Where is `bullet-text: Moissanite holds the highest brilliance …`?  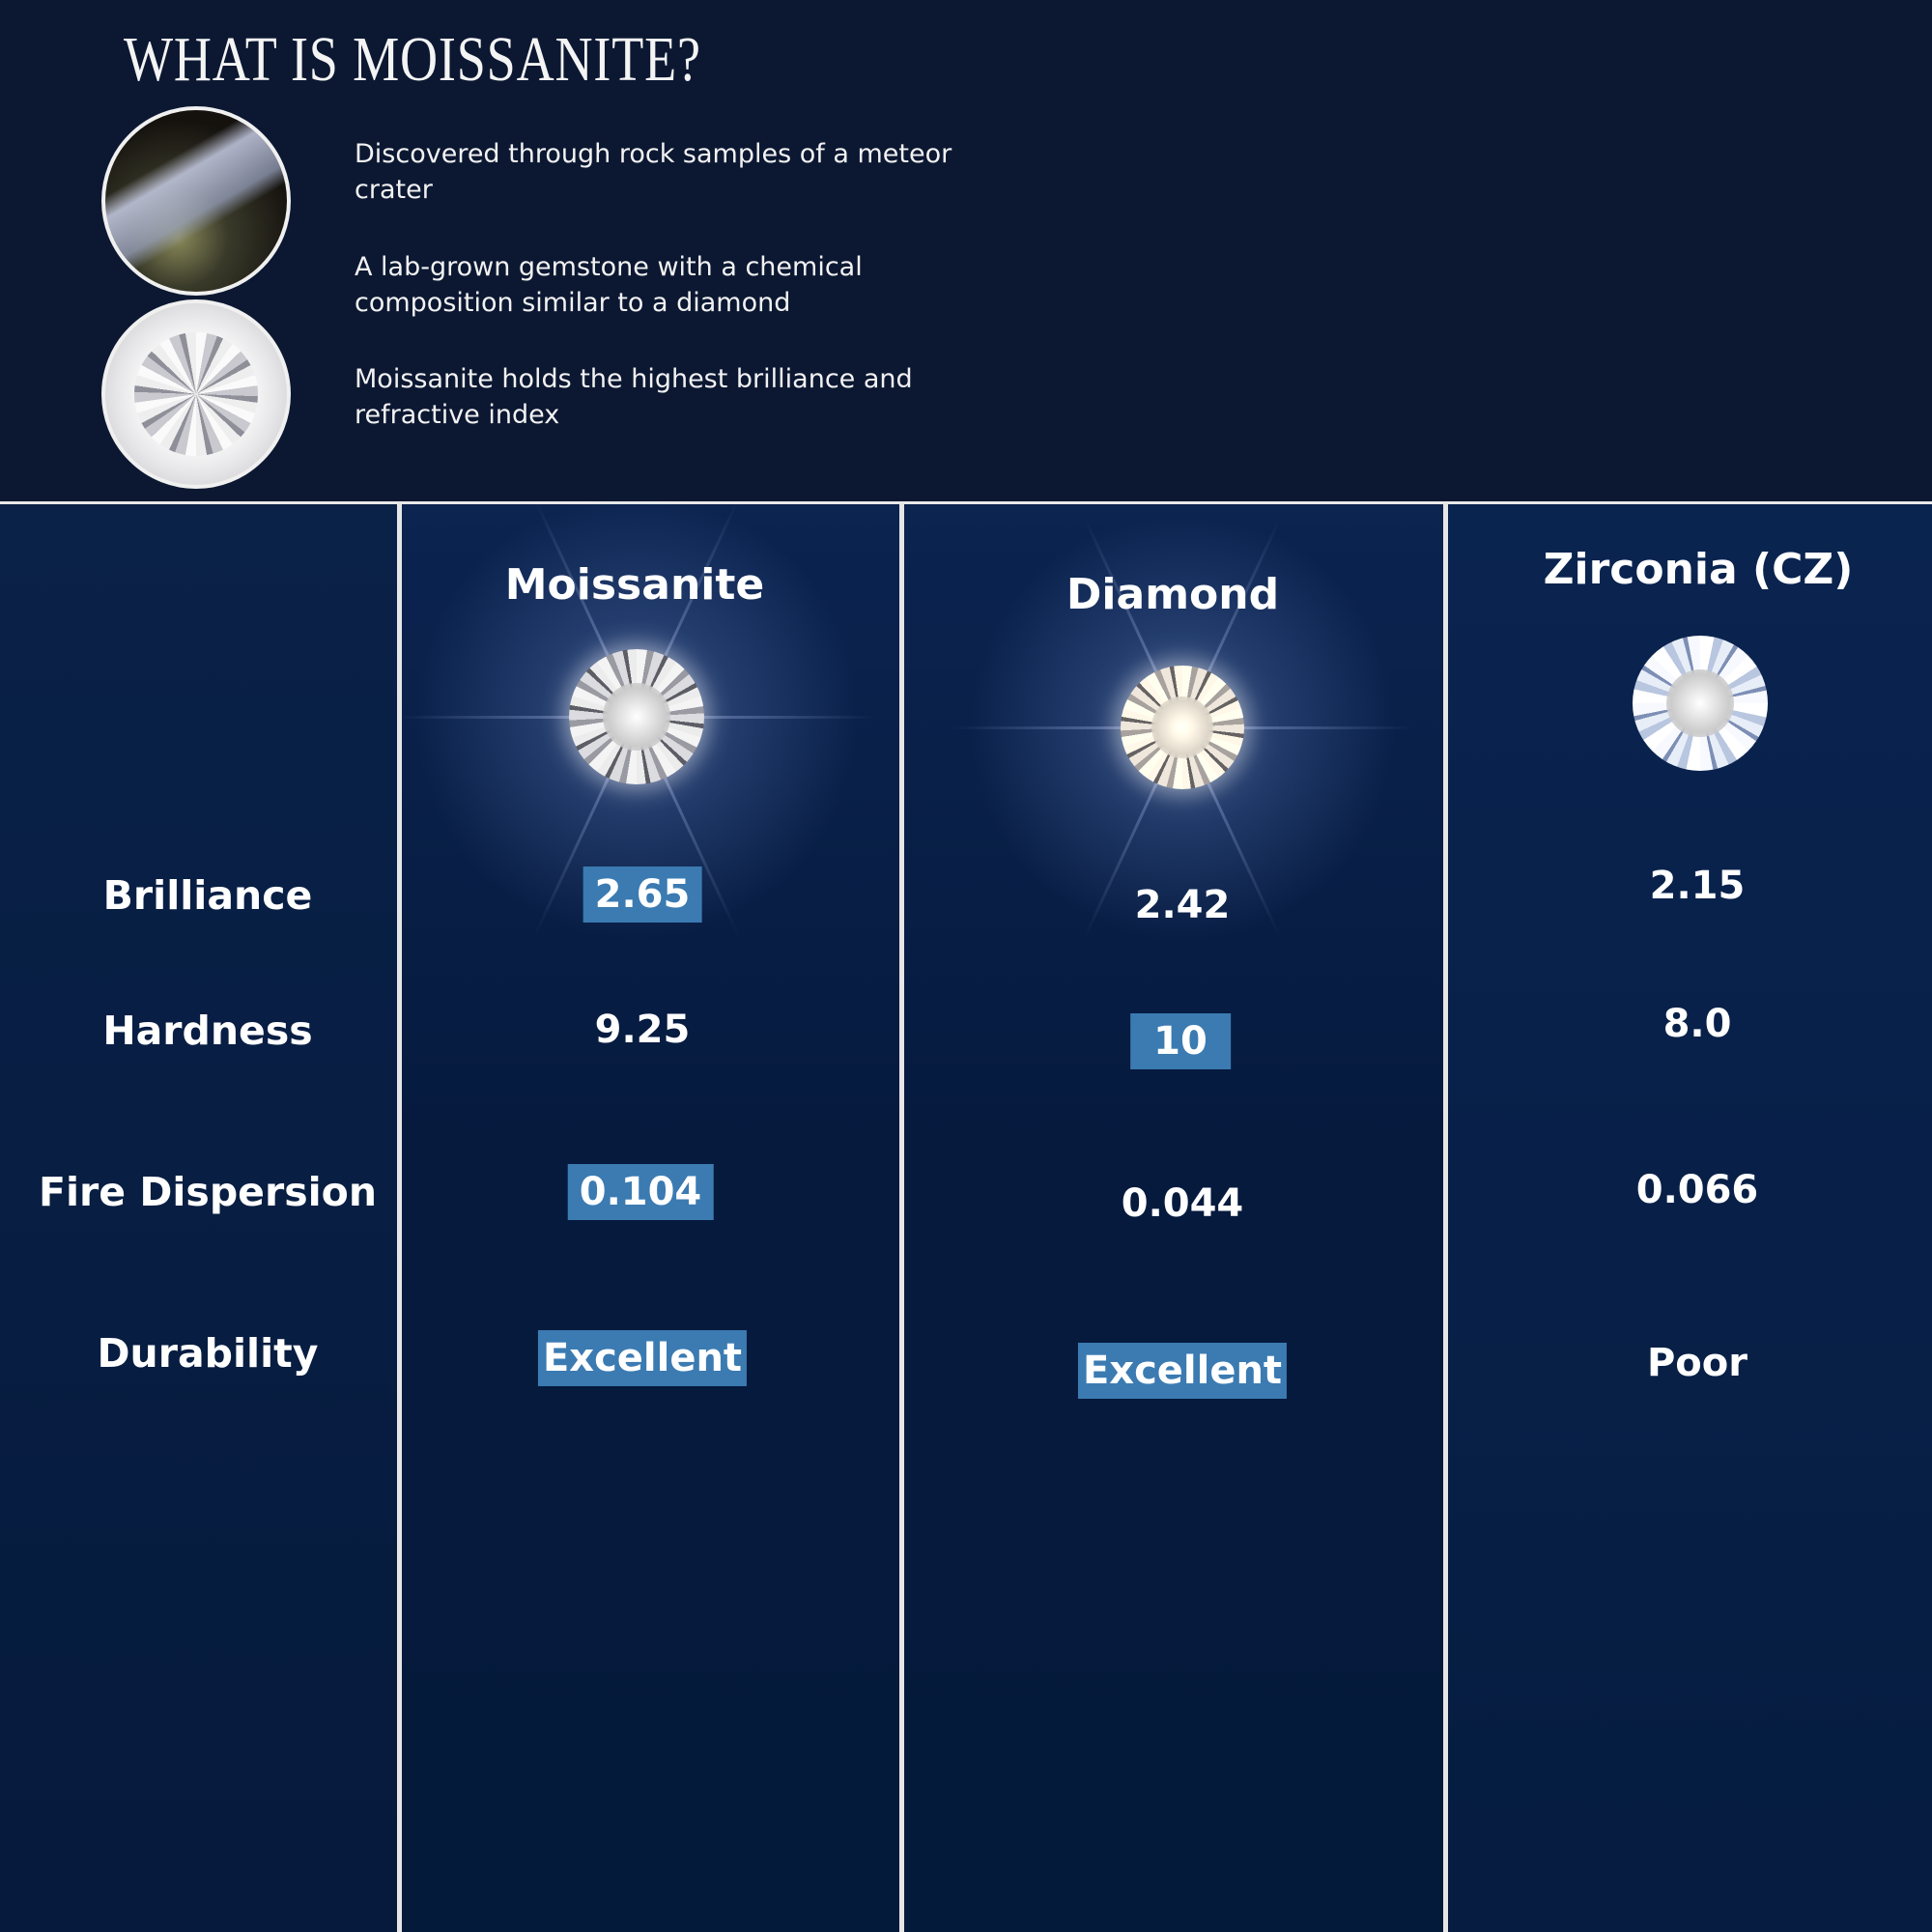 bullet-text: Moissanite holds the highest brilliance … is located at coordinates (634, 397).